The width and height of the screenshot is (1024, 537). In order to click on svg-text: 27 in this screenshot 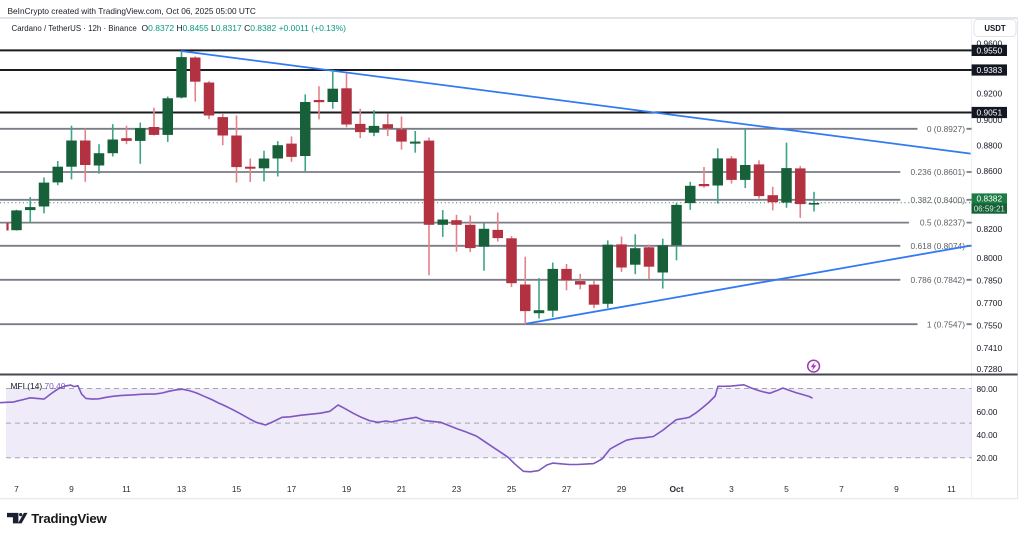, I will do `click(567, 489)`.